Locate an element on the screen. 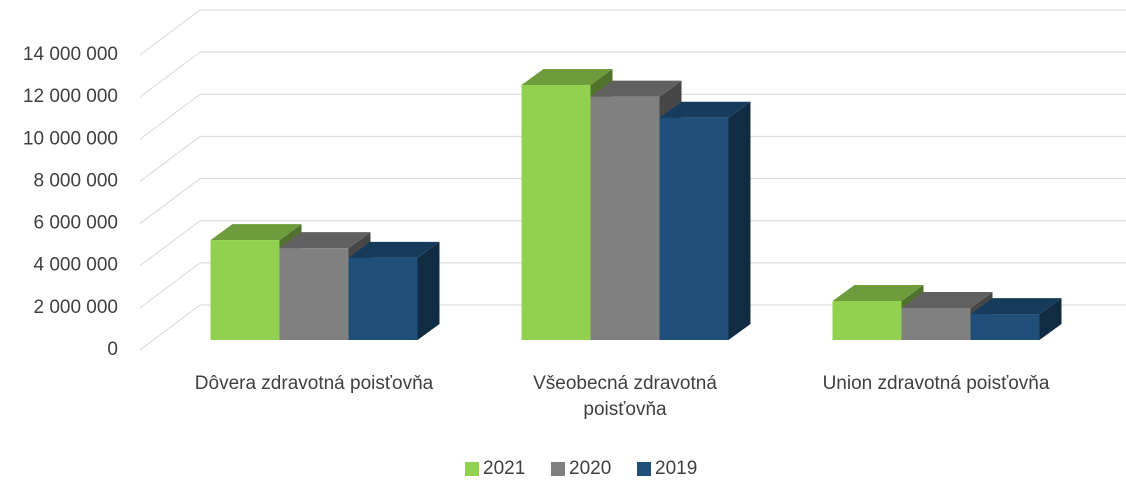 This screenshot has width=1126, height=482. y-tick-label: 4 000 000 is located at coordinates (75, 265).